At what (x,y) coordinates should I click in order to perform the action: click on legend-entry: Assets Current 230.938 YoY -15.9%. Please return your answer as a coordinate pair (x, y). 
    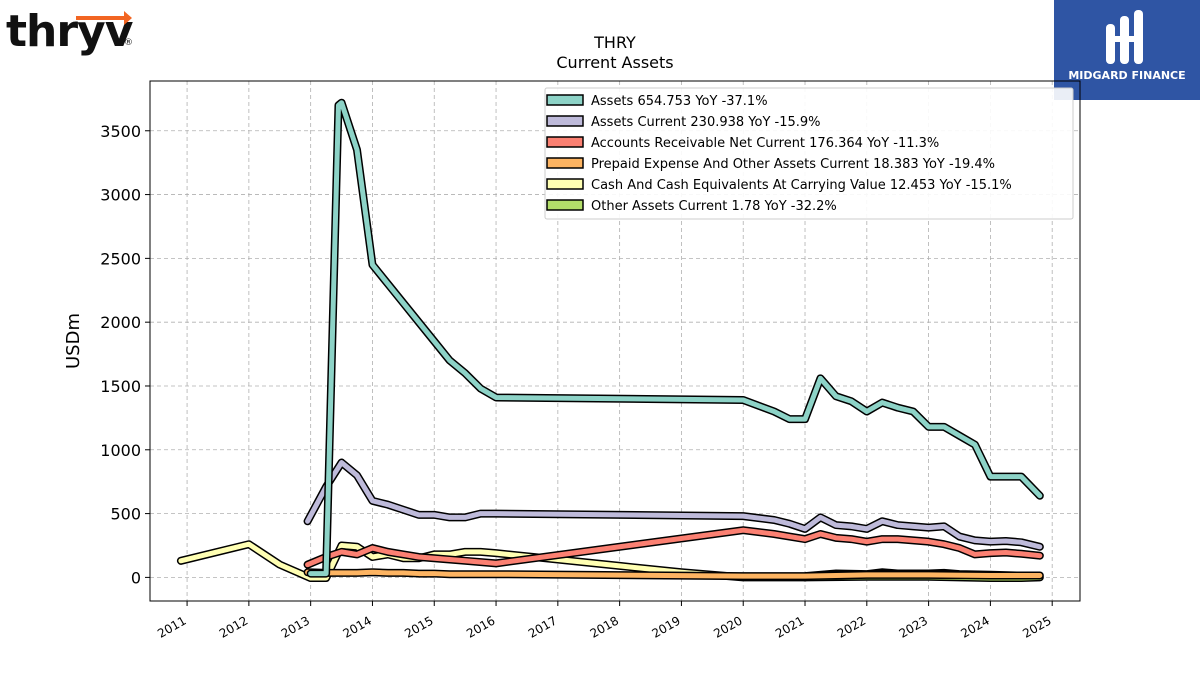
    Looking at the image, I should click on (706, 122).